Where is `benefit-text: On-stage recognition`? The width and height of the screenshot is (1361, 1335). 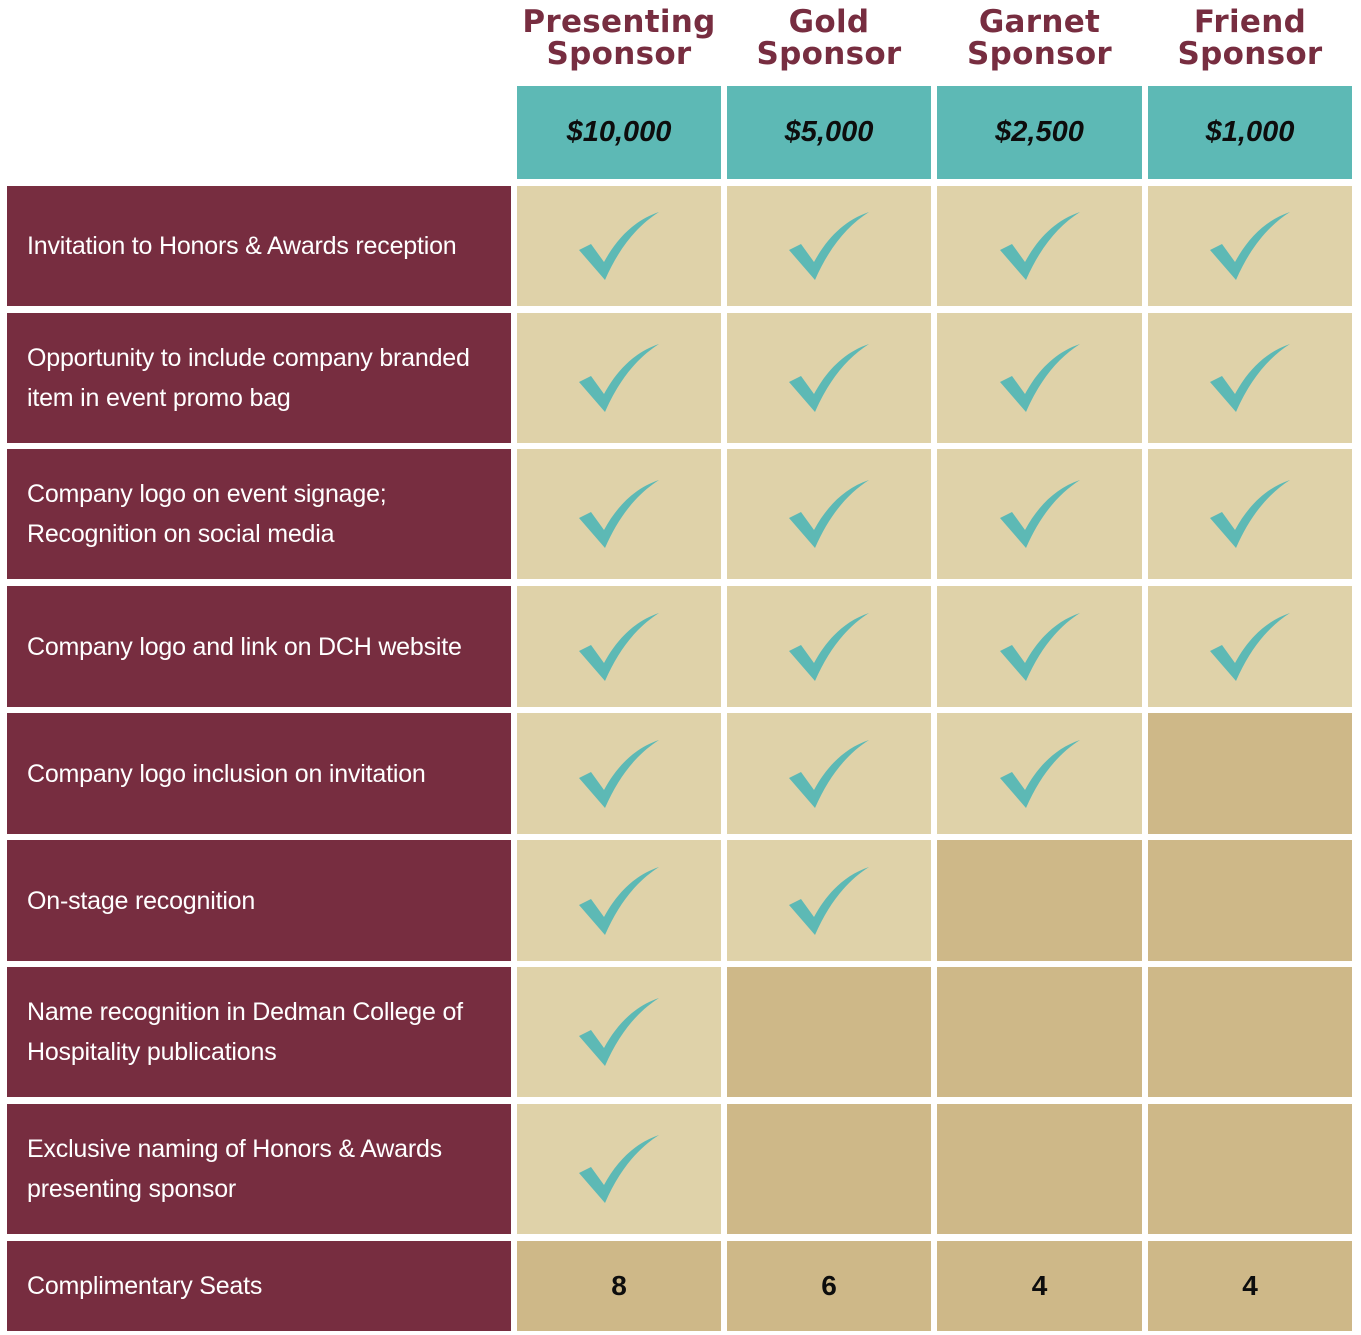
benefit-text: On-stage recognition is located at coordinates (141, 900).